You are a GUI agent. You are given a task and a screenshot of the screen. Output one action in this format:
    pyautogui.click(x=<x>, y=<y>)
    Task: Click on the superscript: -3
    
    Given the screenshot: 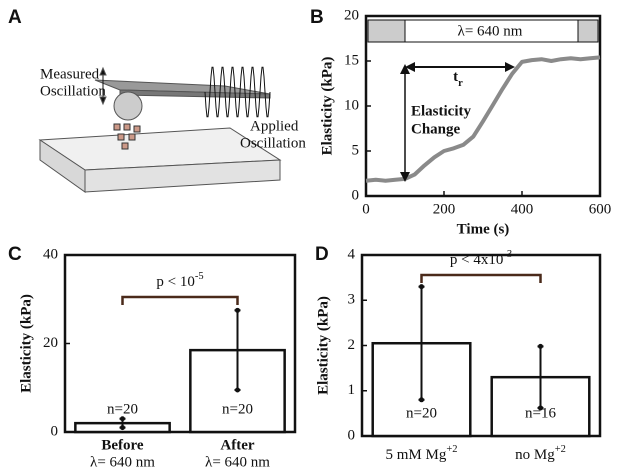 What is the action you would take?
    pyautogui.click(x=507, y=254)
    